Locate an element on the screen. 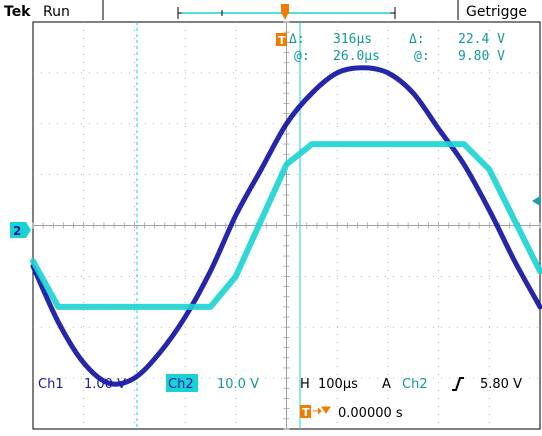 The height and width of the screenshot is (436, 542). status-bar: Tek Run Getrigge is located at coordinates (265, 10).